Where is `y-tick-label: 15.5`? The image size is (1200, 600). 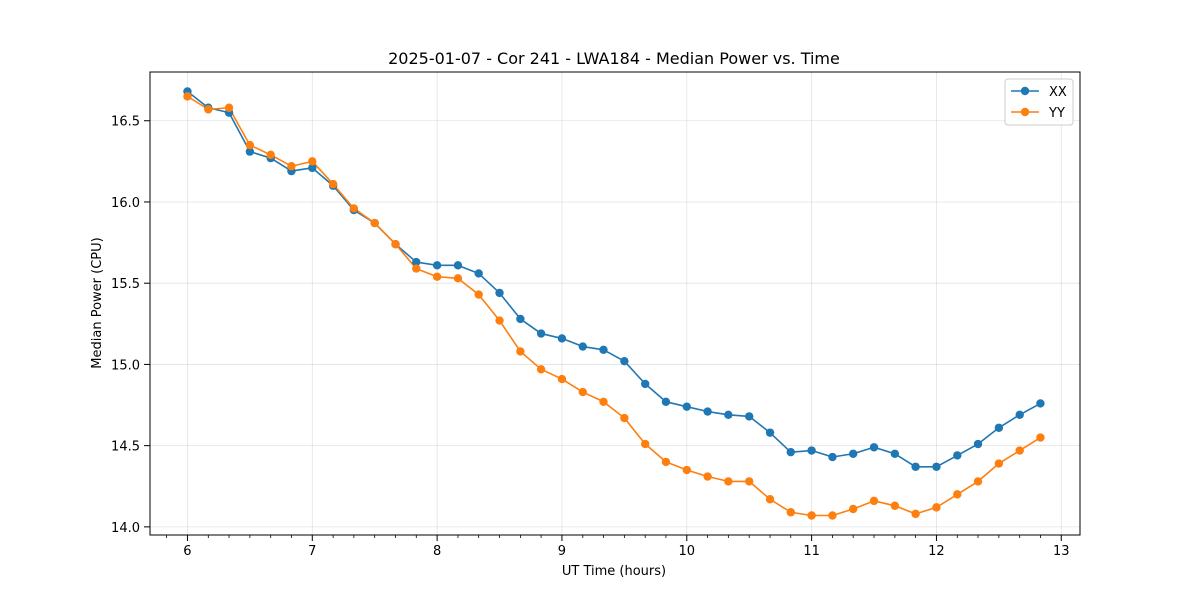 y-tick-label: 15.5 is located at coordinates (125, 284).